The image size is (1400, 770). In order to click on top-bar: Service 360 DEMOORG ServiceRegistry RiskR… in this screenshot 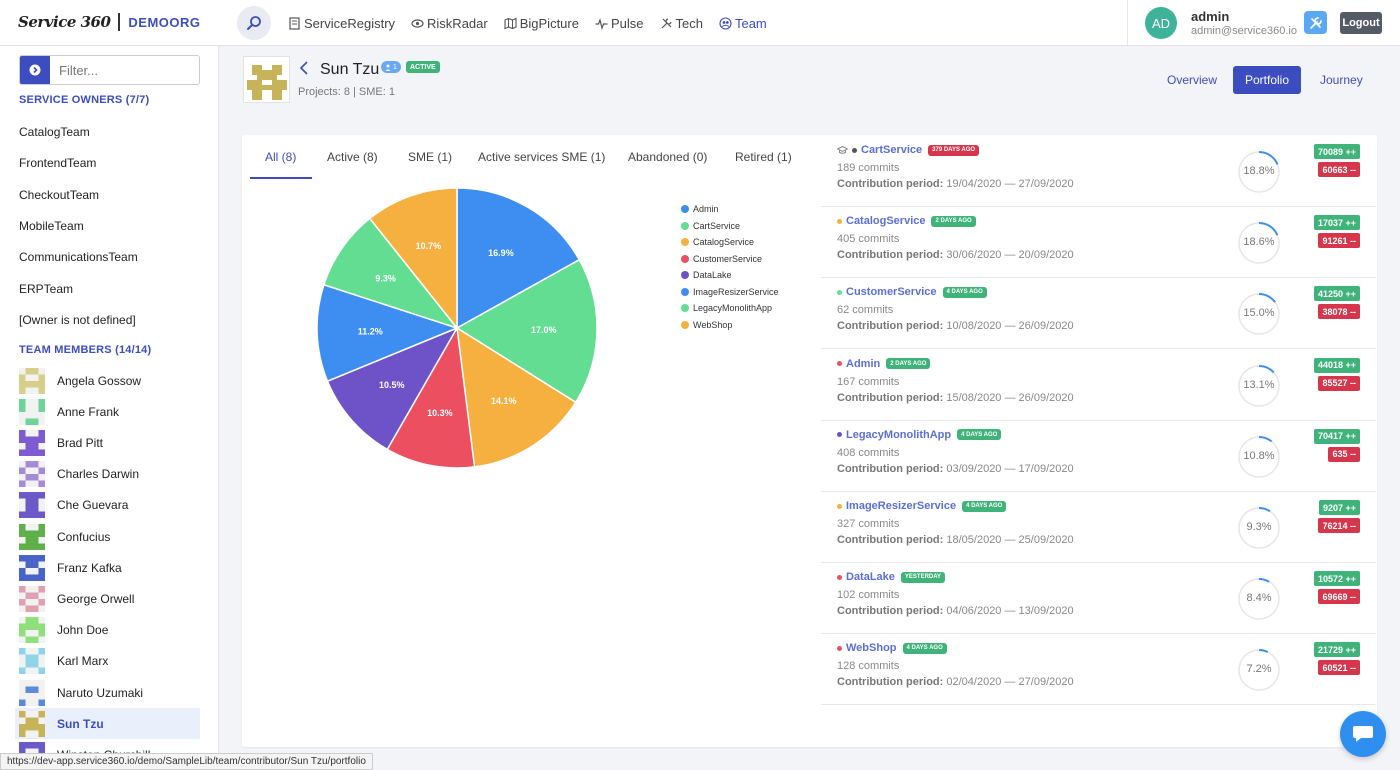, I will do `click(700, 23)`.